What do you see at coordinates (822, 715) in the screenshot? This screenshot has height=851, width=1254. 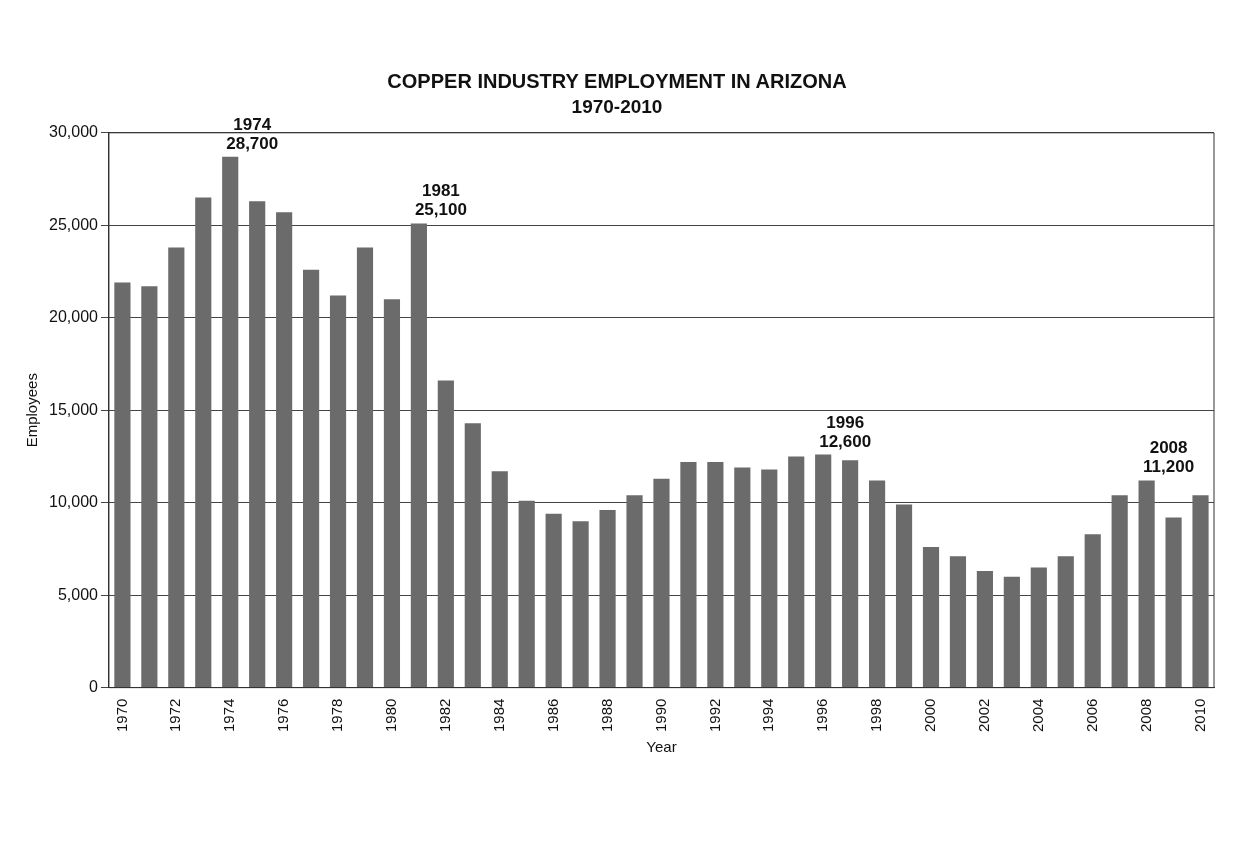 I see `x-tick-label: 1996` at bounding box center [822, 715].